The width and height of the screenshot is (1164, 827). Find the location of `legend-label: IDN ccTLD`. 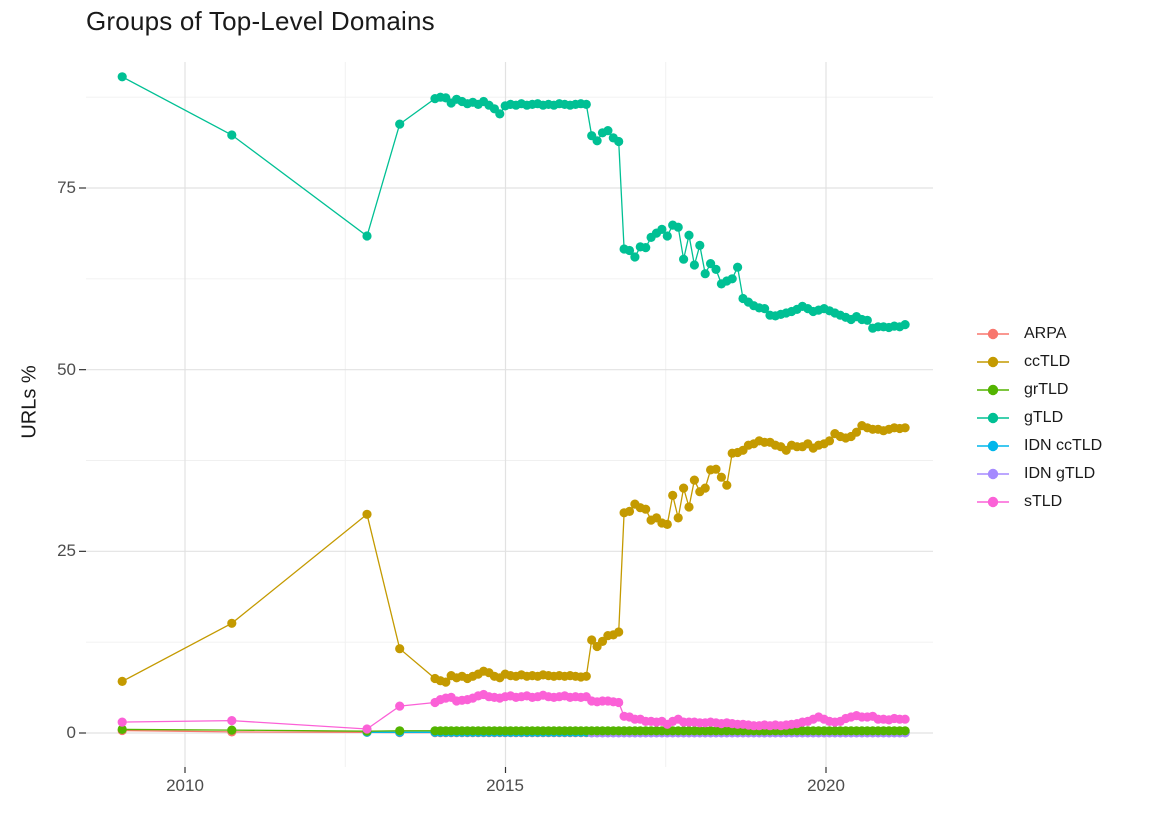

legend-label: IDN ccTLD is located at coordinates (1063, 445).